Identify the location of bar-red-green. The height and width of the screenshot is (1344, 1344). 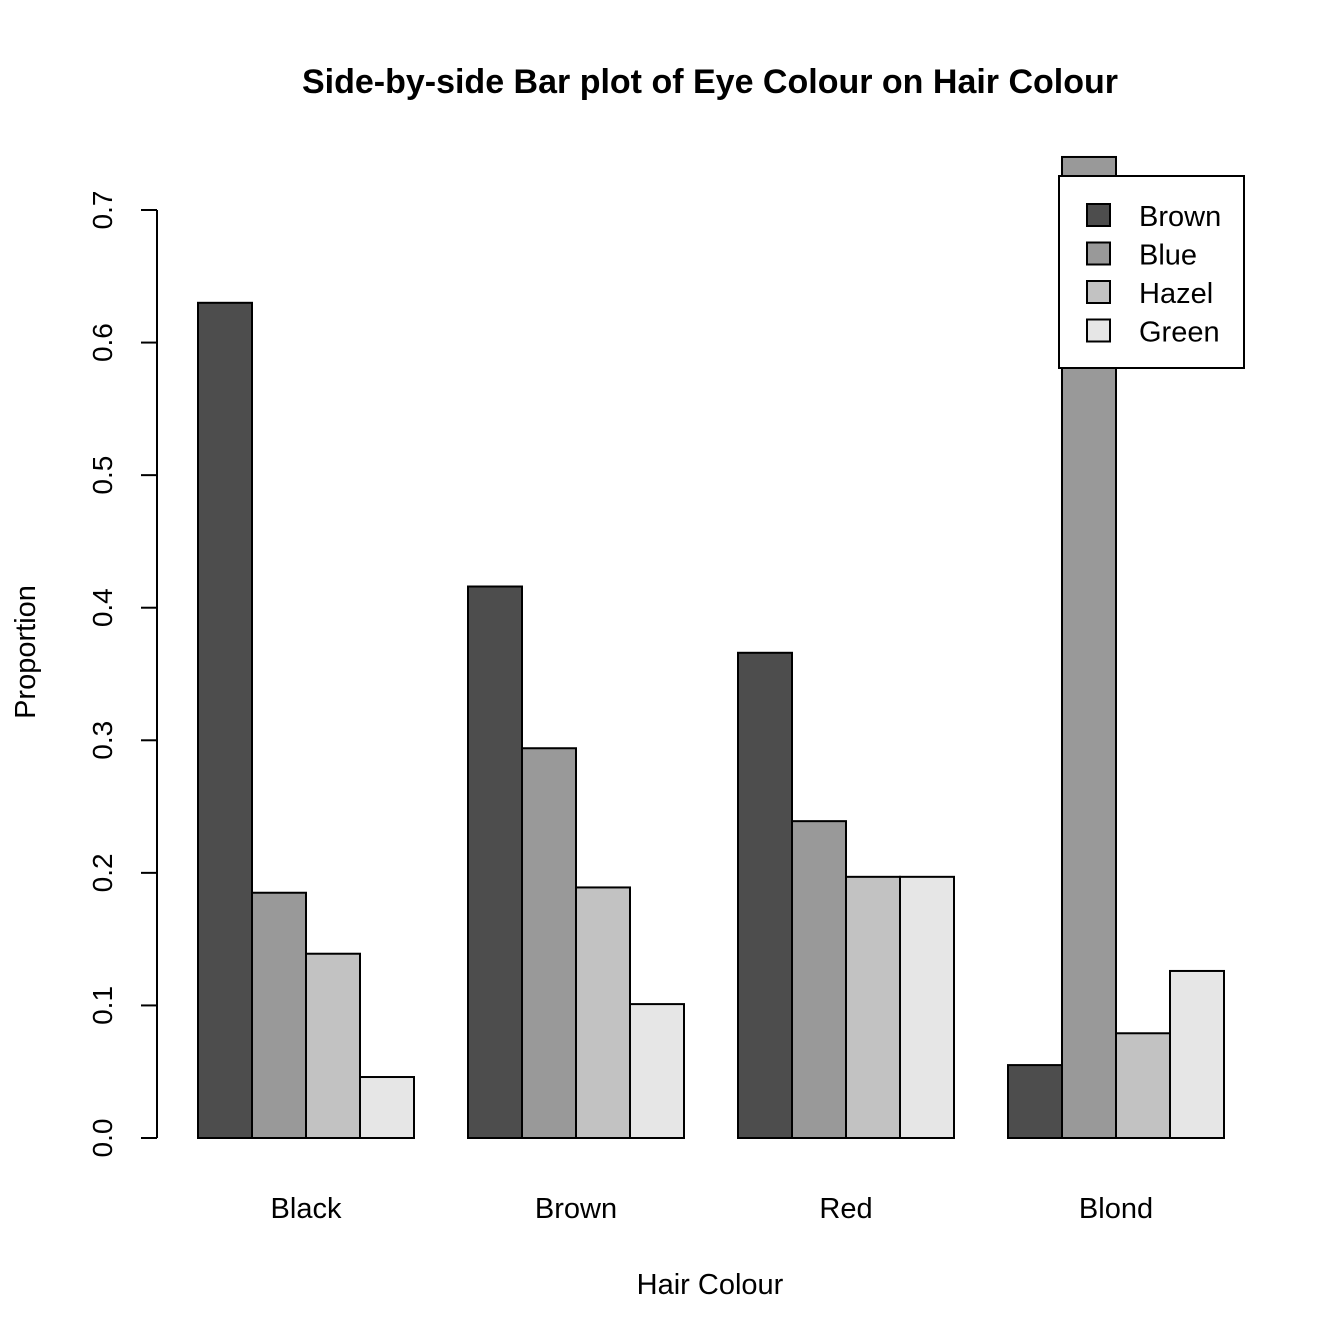
(927, 1007).